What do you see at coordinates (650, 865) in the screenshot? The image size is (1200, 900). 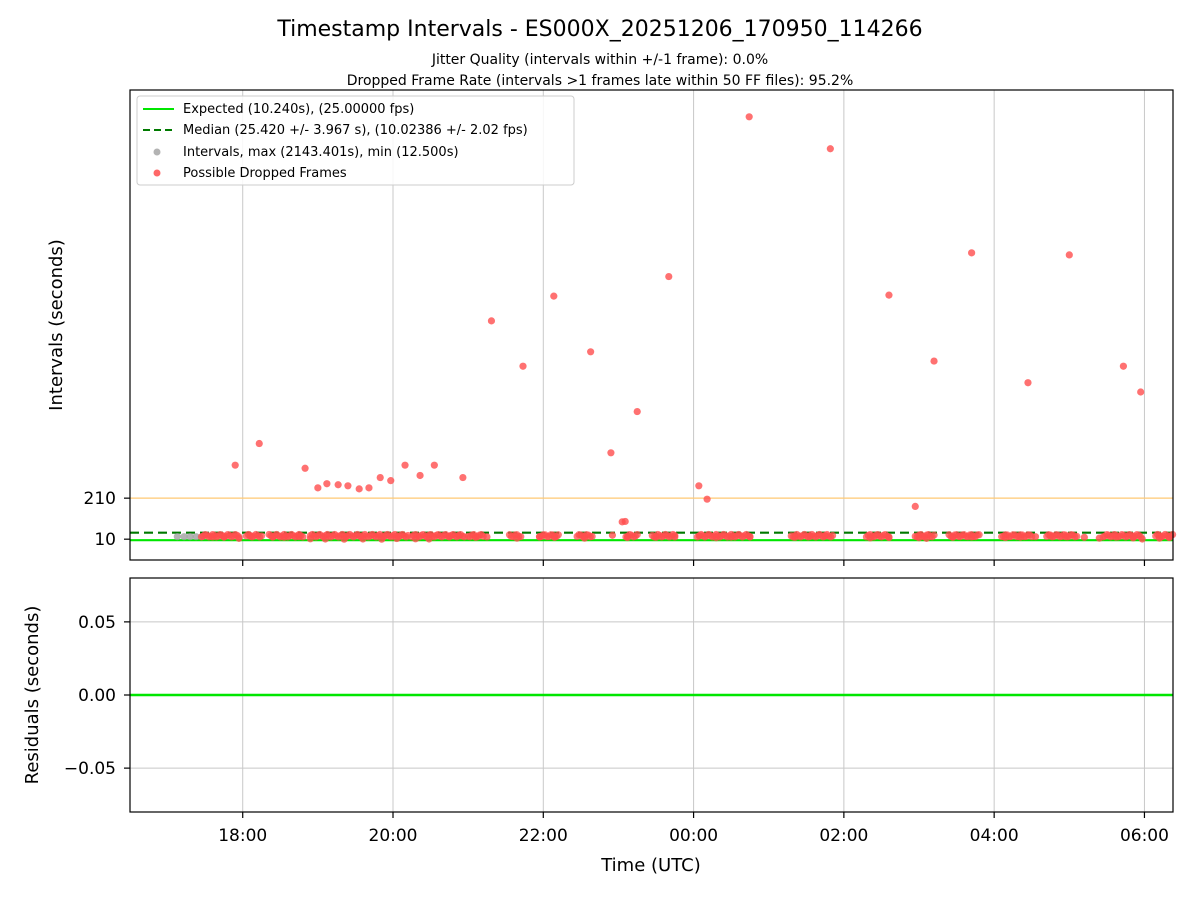 I see `x-axis-label: Time (UTC)` at bounding box center [650, 865].